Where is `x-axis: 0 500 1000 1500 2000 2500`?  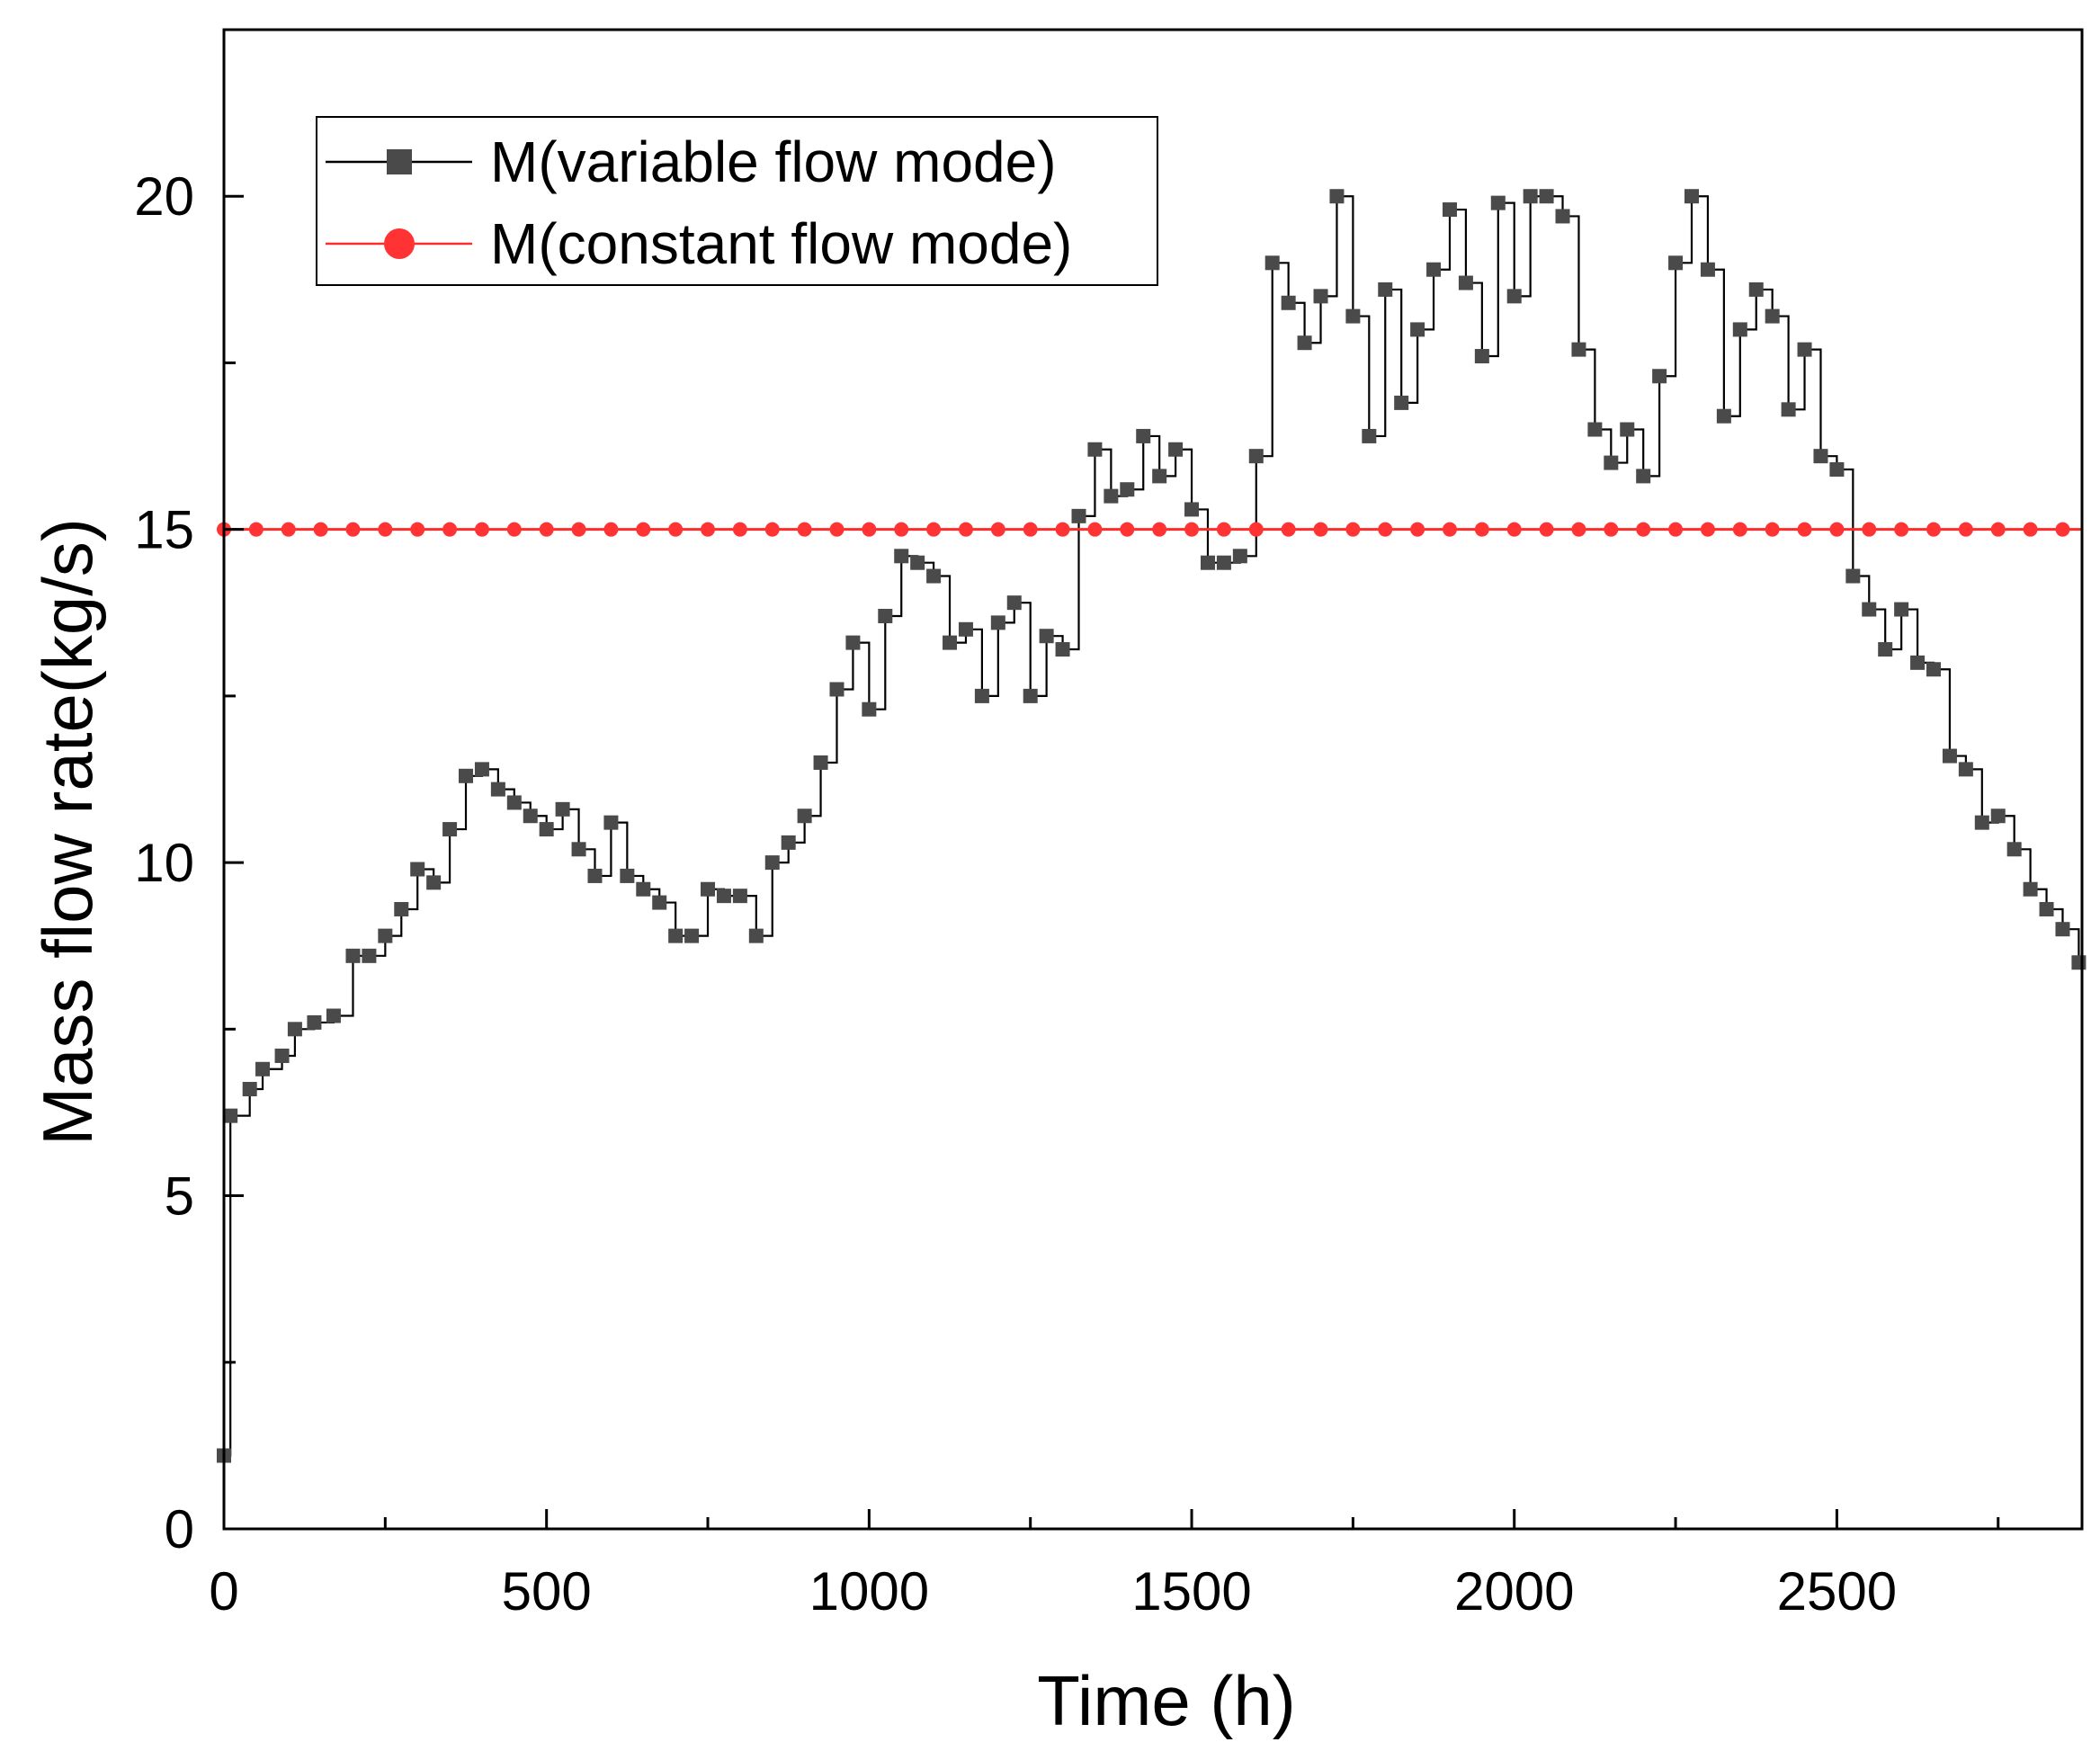 x-axis: 0 500 1000 1500 2000 2500 is located at coordinates (1105, 1565).